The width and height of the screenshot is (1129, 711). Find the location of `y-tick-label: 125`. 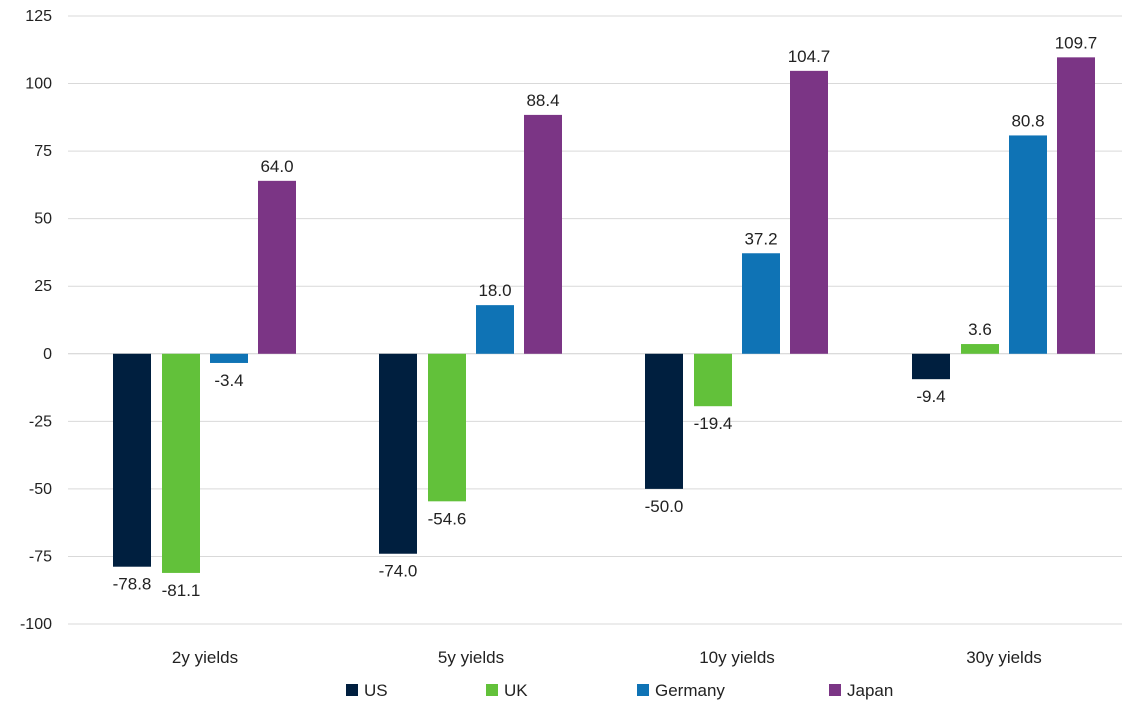

y-tick-label: 125 is located at coordinates (38, 16).